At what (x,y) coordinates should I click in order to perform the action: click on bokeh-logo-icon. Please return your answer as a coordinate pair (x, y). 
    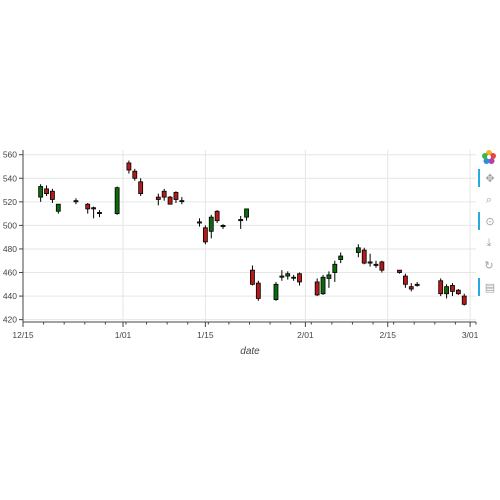
    Looking at the image, I should click on (489, 157).